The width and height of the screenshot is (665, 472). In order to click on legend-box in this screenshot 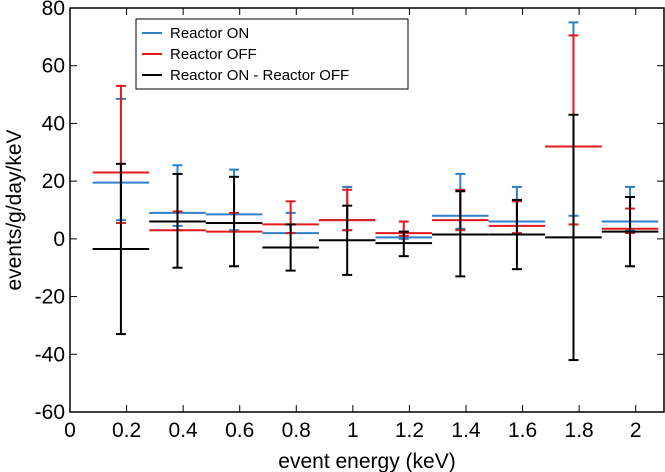, I will do `click(272, 54)`.